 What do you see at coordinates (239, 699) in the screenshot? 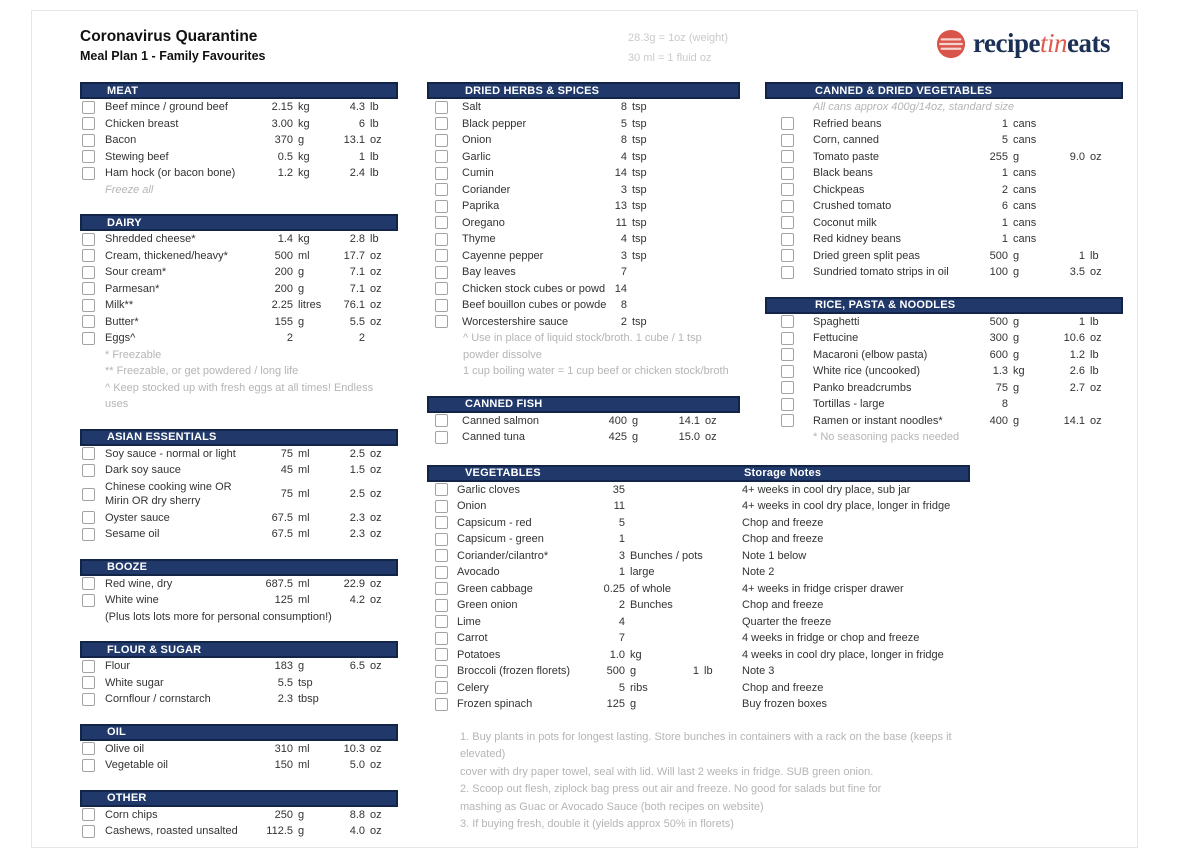
I see `list-item-row: Cornflour / cornstarch 2.3 tbsp` at bounding box center [239, 699].